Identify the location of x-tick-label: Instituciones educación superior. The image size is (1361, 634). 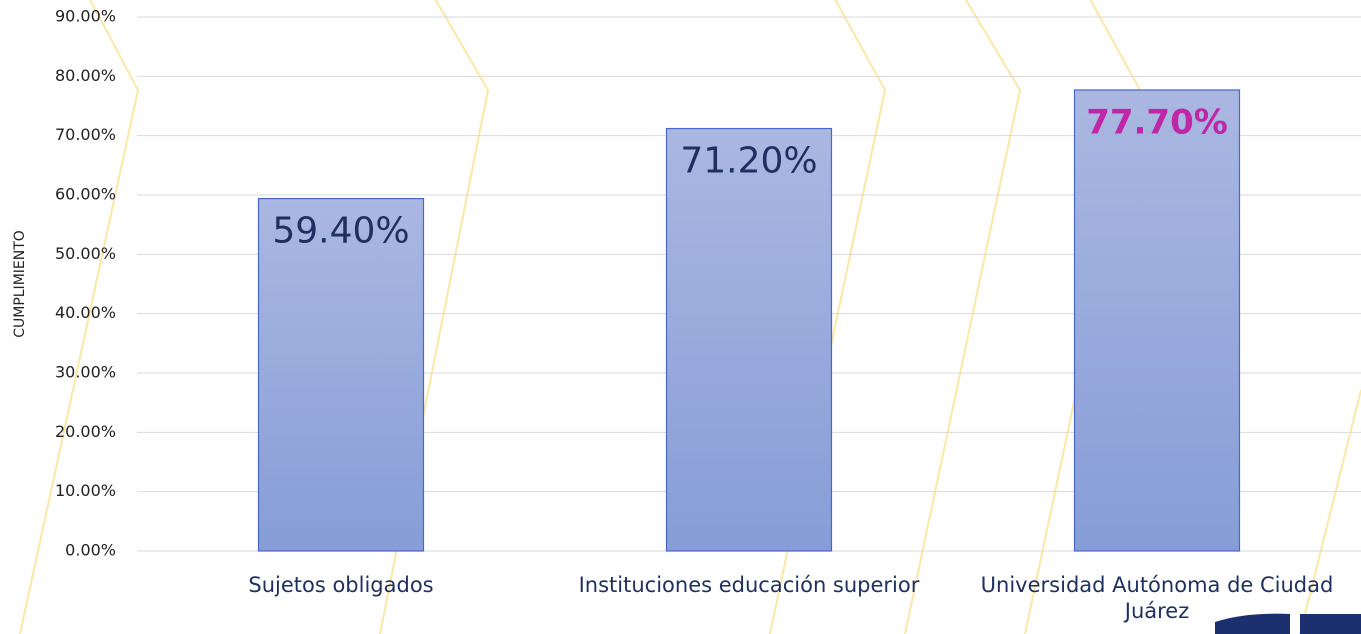
(749, 585).